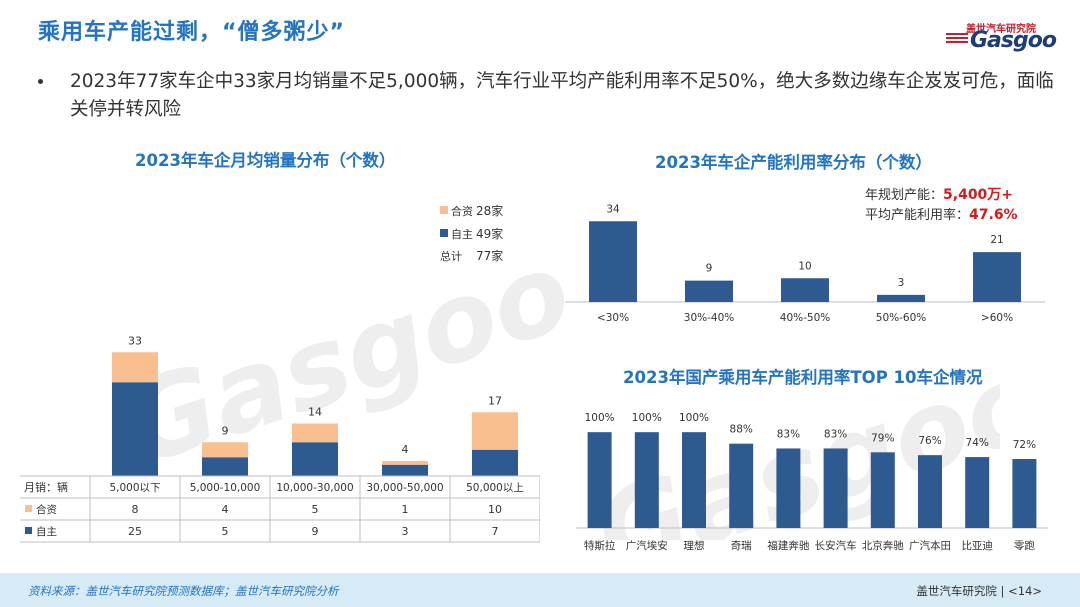 The width and height of the screenshot is (1080, 607). Describe the element at coordinates (901, 318) in the screenshot. I see `tick-label: 50%-60%` at that location.